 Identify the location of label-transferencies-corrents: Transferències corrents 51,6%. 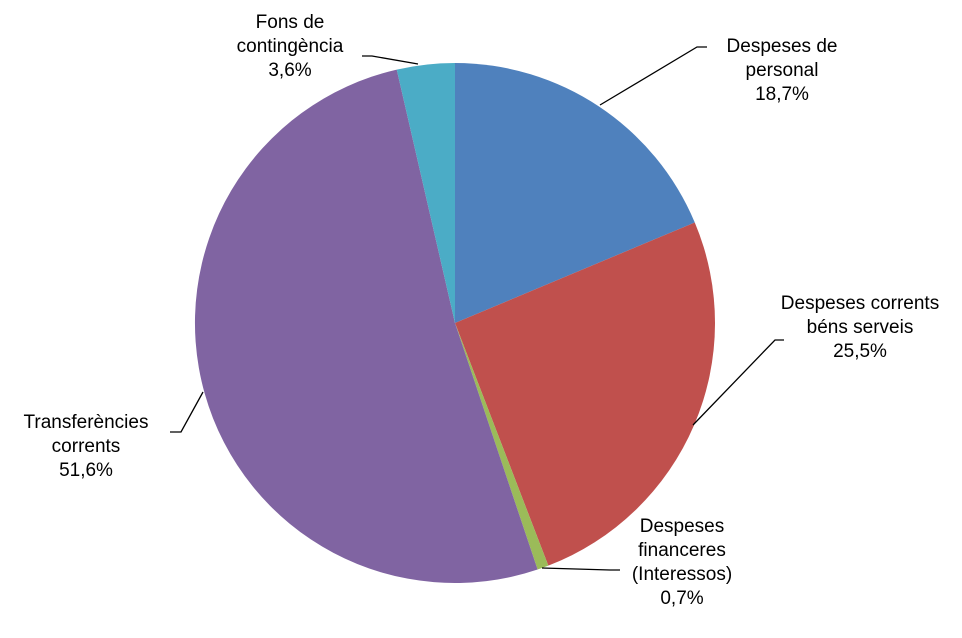
(86, 446).